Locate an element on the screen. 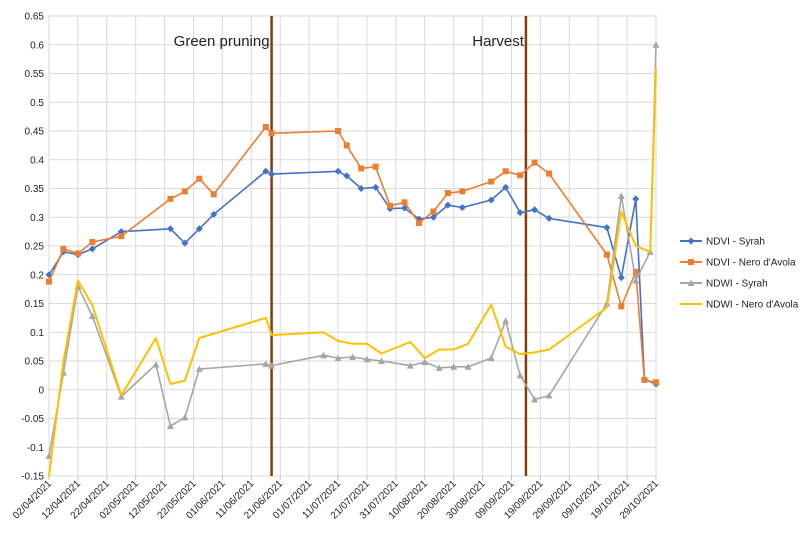 This screenshot has width=806, height=541. y-tick-label: 0 is located at coordinates (41, 390).